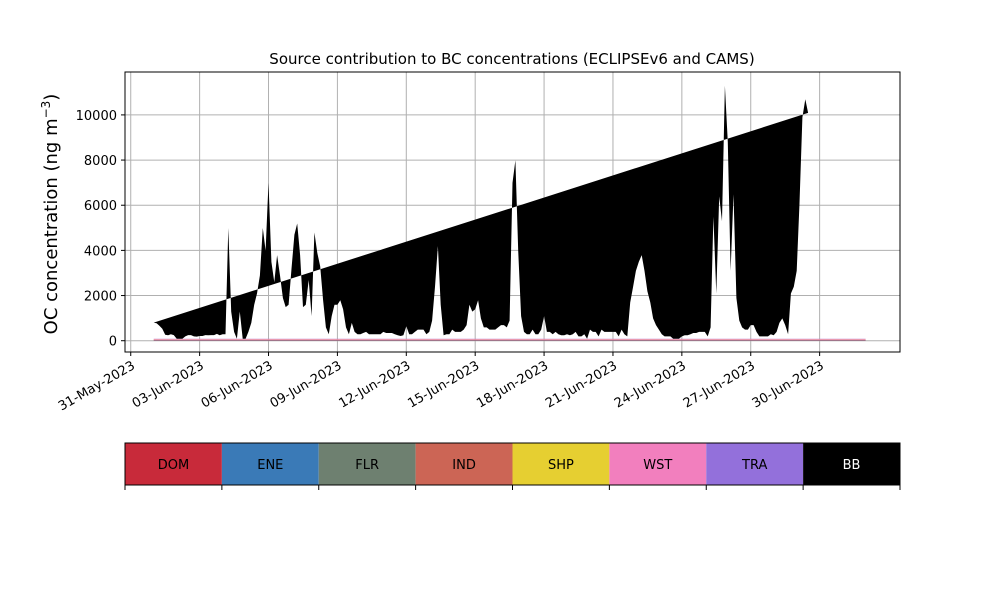 This screenshot has height=600, width=1000. Describe the element at coordinates (100, 251) in the screenshot. I see `y-tick-label: 4000` at that location.